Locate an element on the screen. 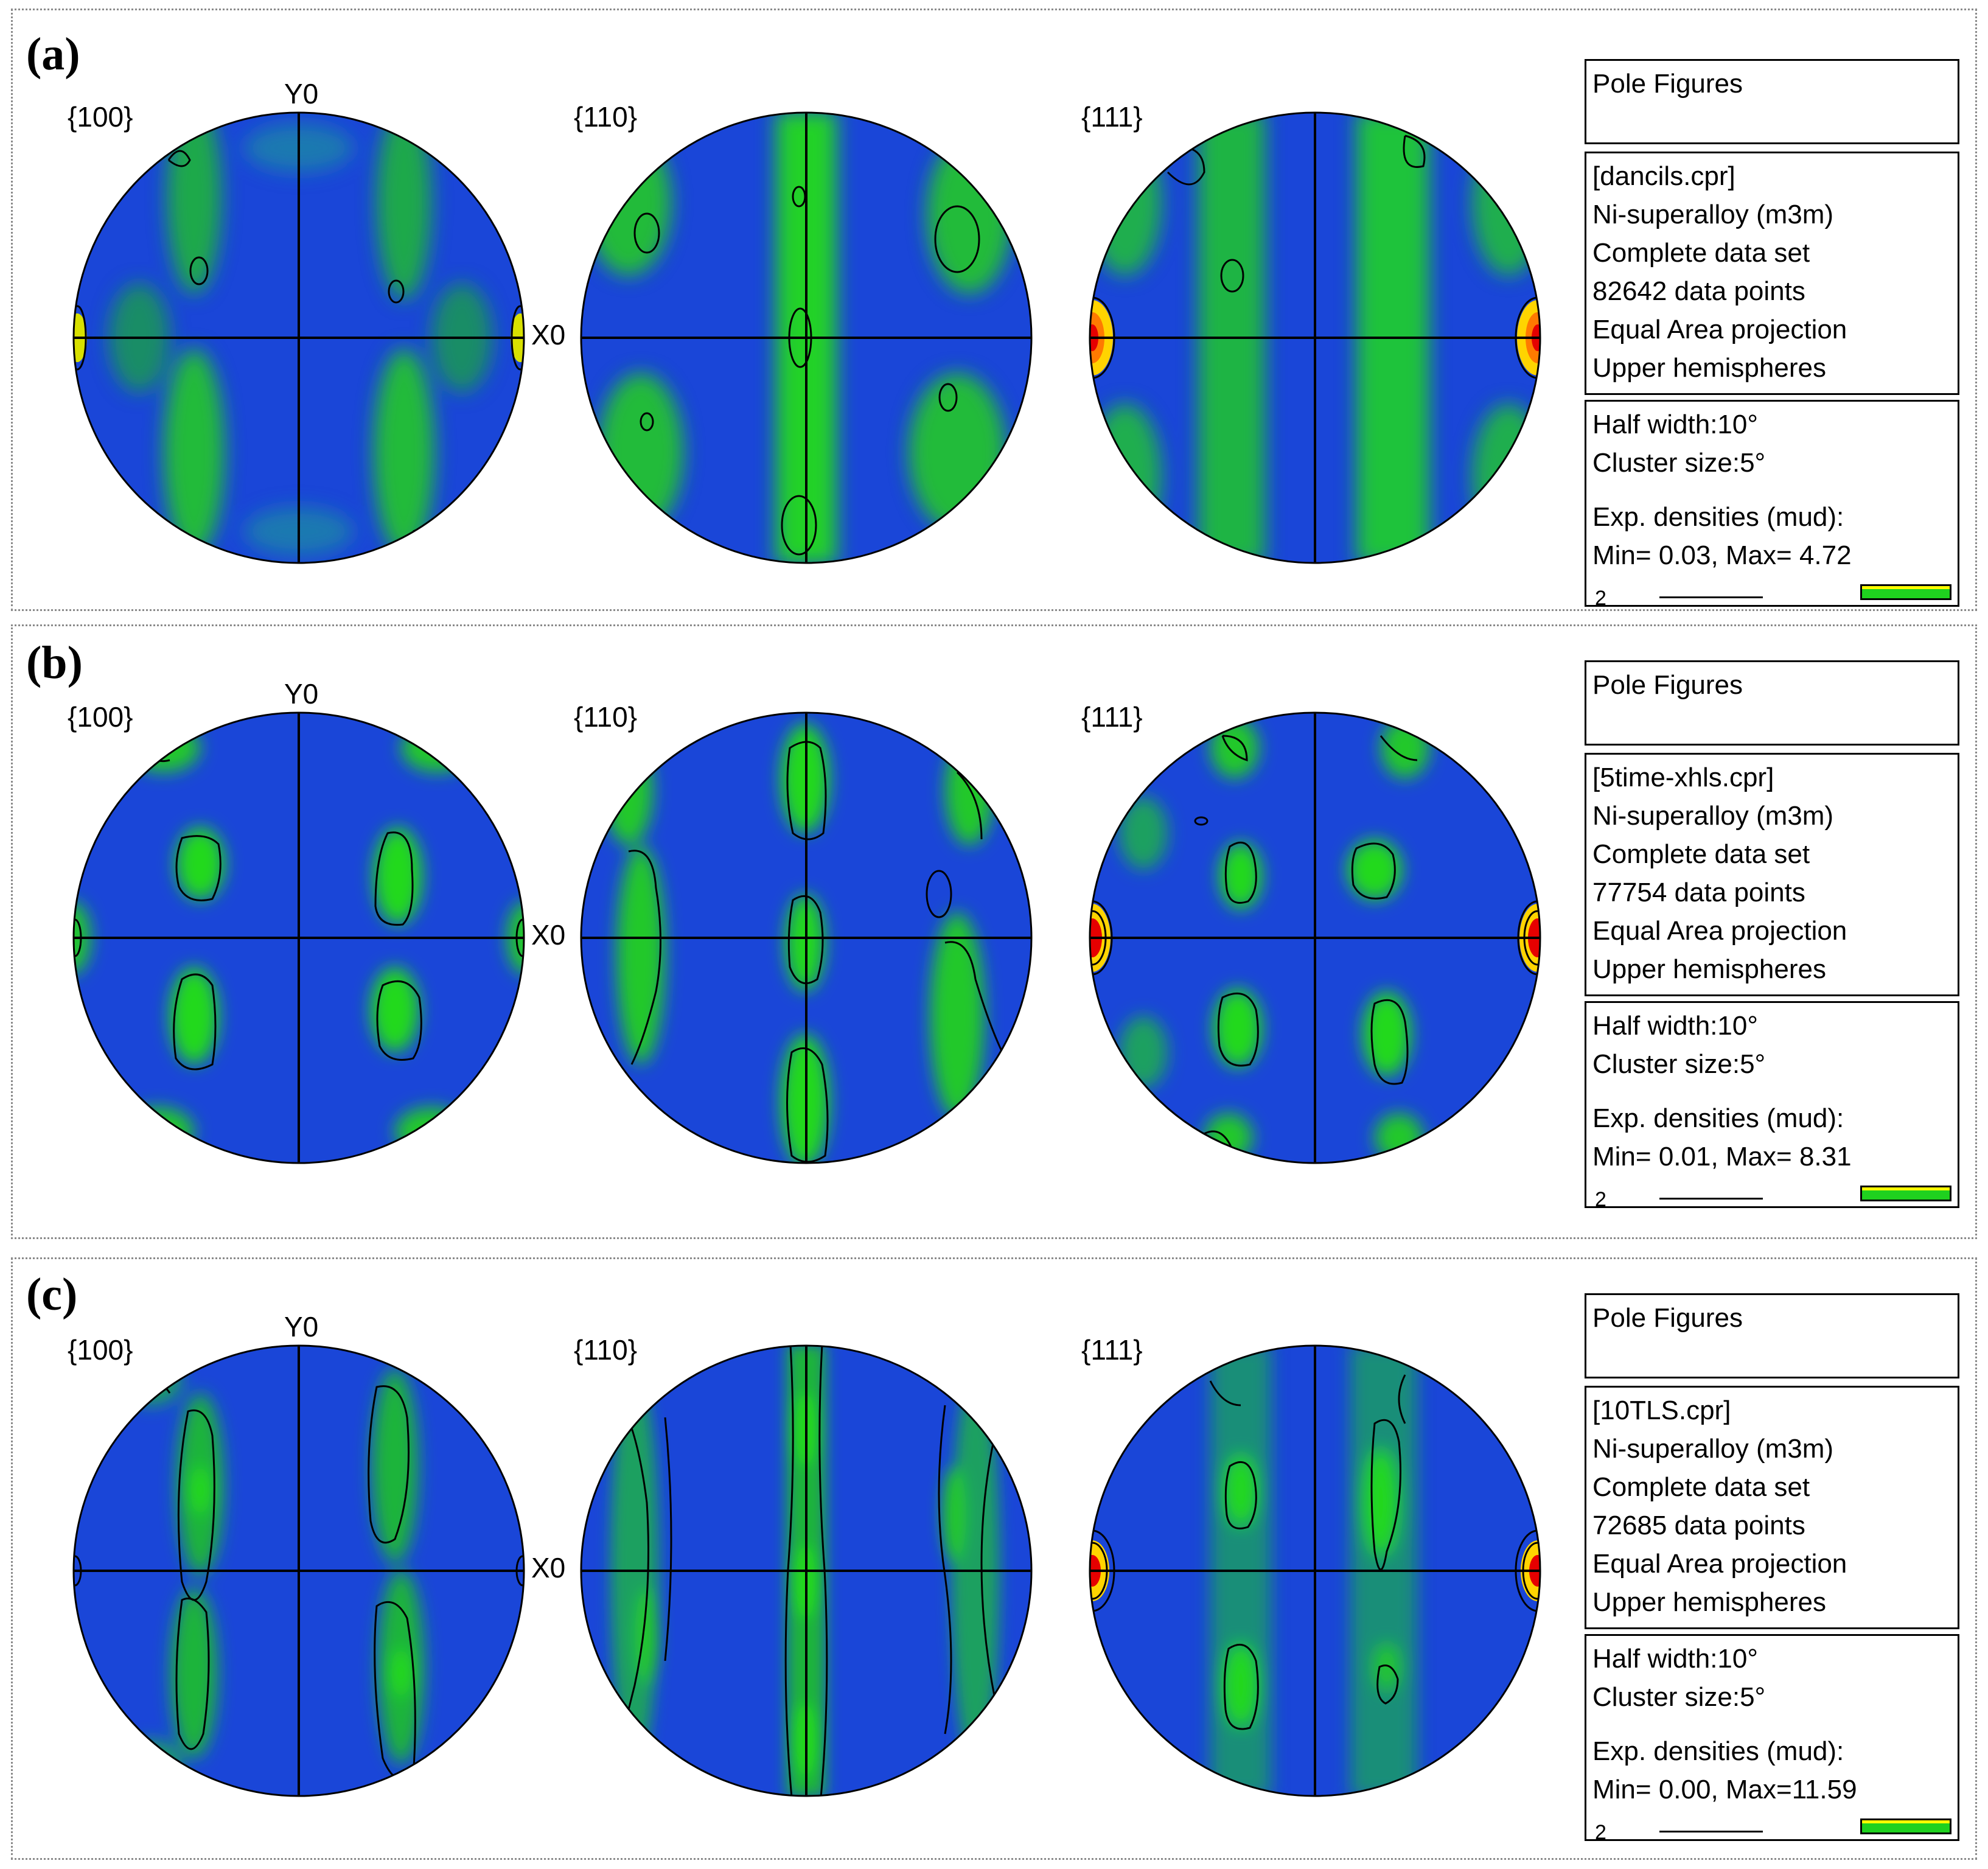 The width and height of the screenshot is (1988, 1869). panel-label: (a) is located at coordinates (53, 54).